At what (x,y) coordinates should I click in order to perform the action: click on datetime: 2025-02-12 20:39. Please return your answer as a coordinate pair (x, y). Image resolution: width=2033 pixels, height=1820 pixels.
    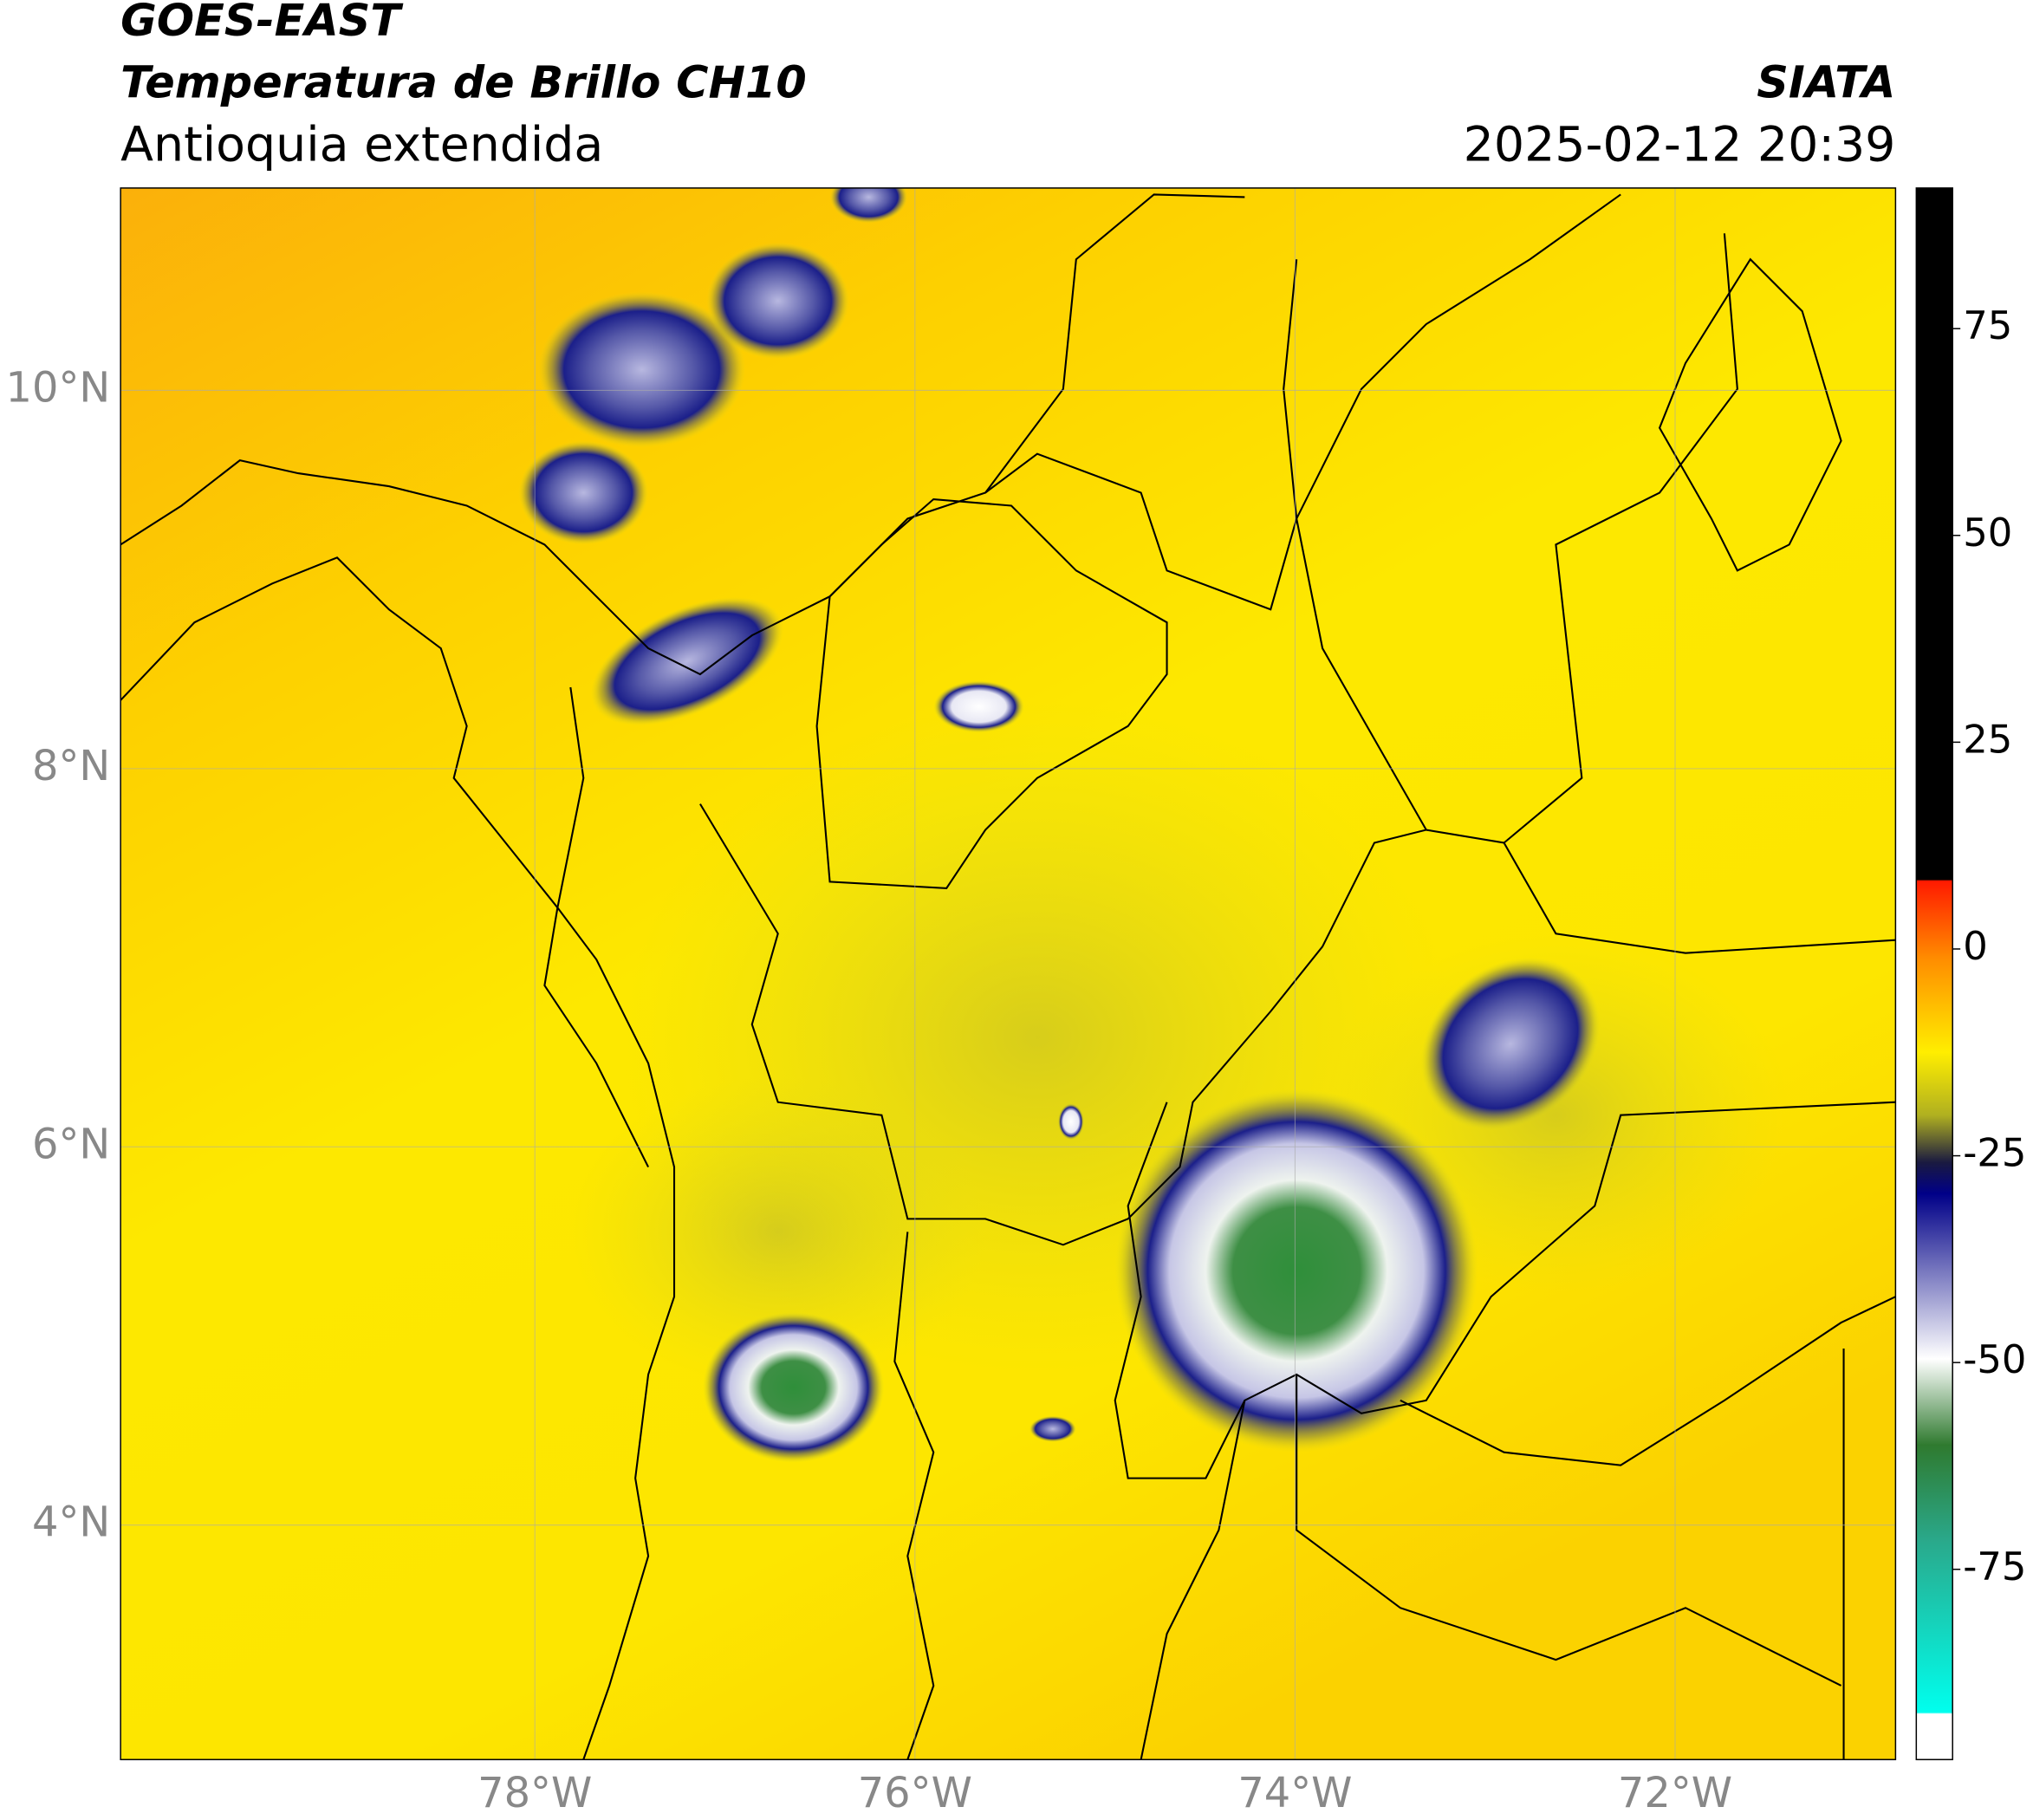
    Looking at the image, I should click on (1680, 145).